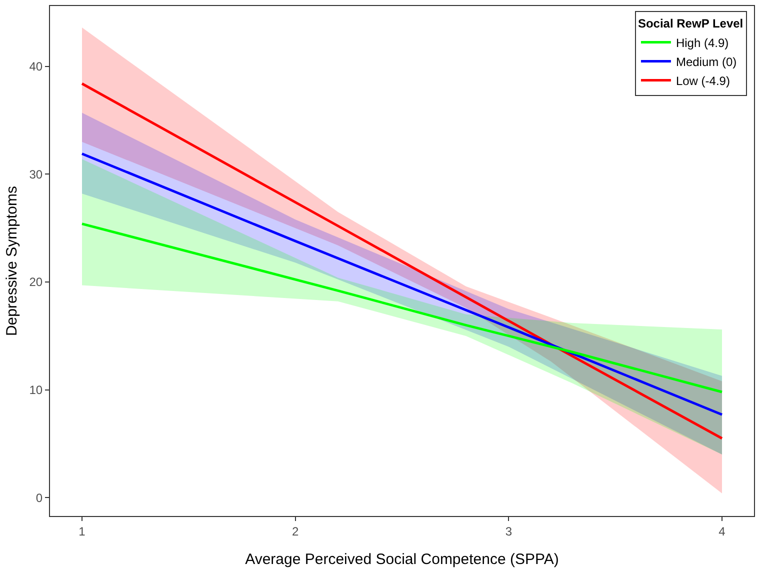  What do you see at coordinates (11, 261) in the screenshot?
I see `y-axis-title: Depressive Symptoms` at bounding box center [11, 261].